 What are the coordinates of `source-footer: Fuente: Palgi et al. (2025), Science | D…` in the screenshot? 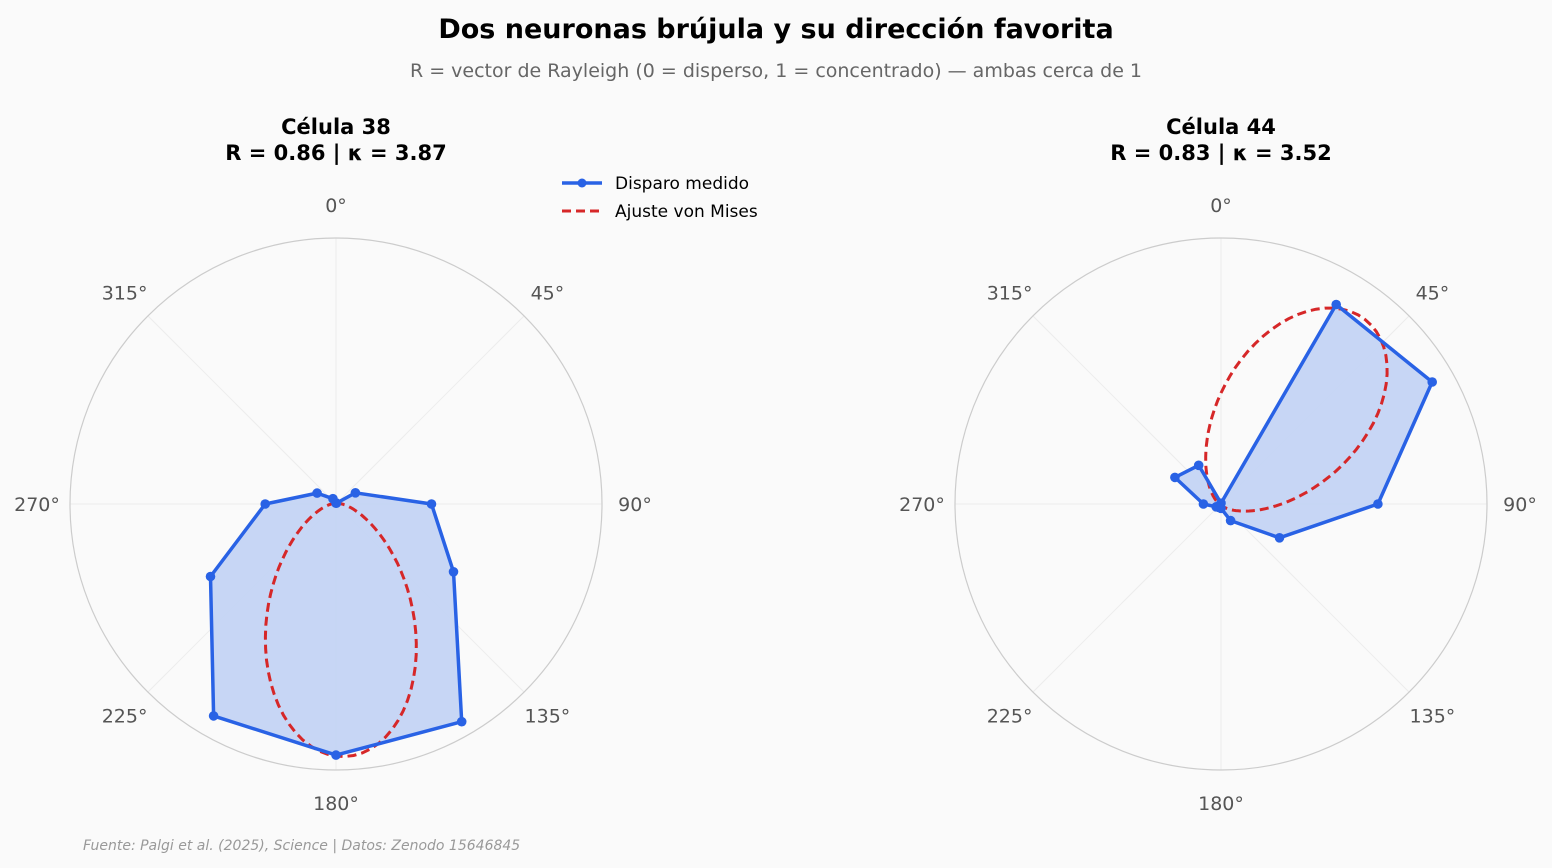 It's located at (301, 846).